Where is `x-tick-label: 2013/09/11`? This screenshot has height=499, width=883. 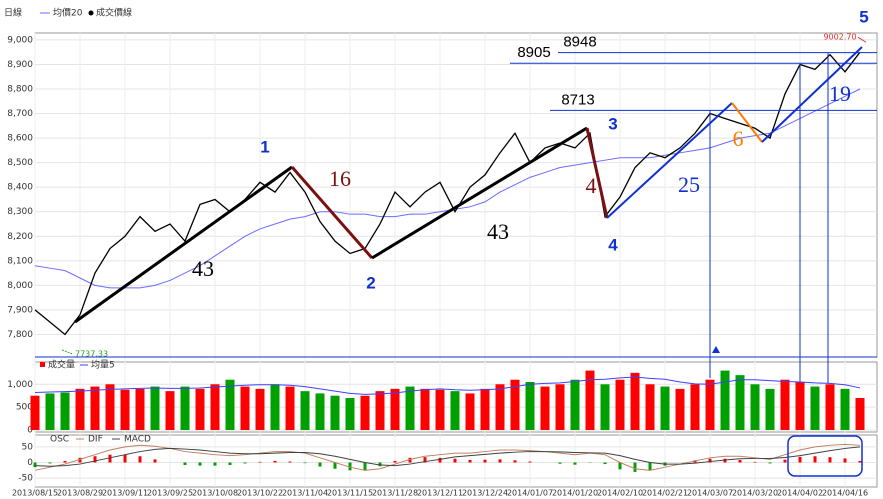
x-tick-label: 2013/09/11 is located at coordinates (125, 493).